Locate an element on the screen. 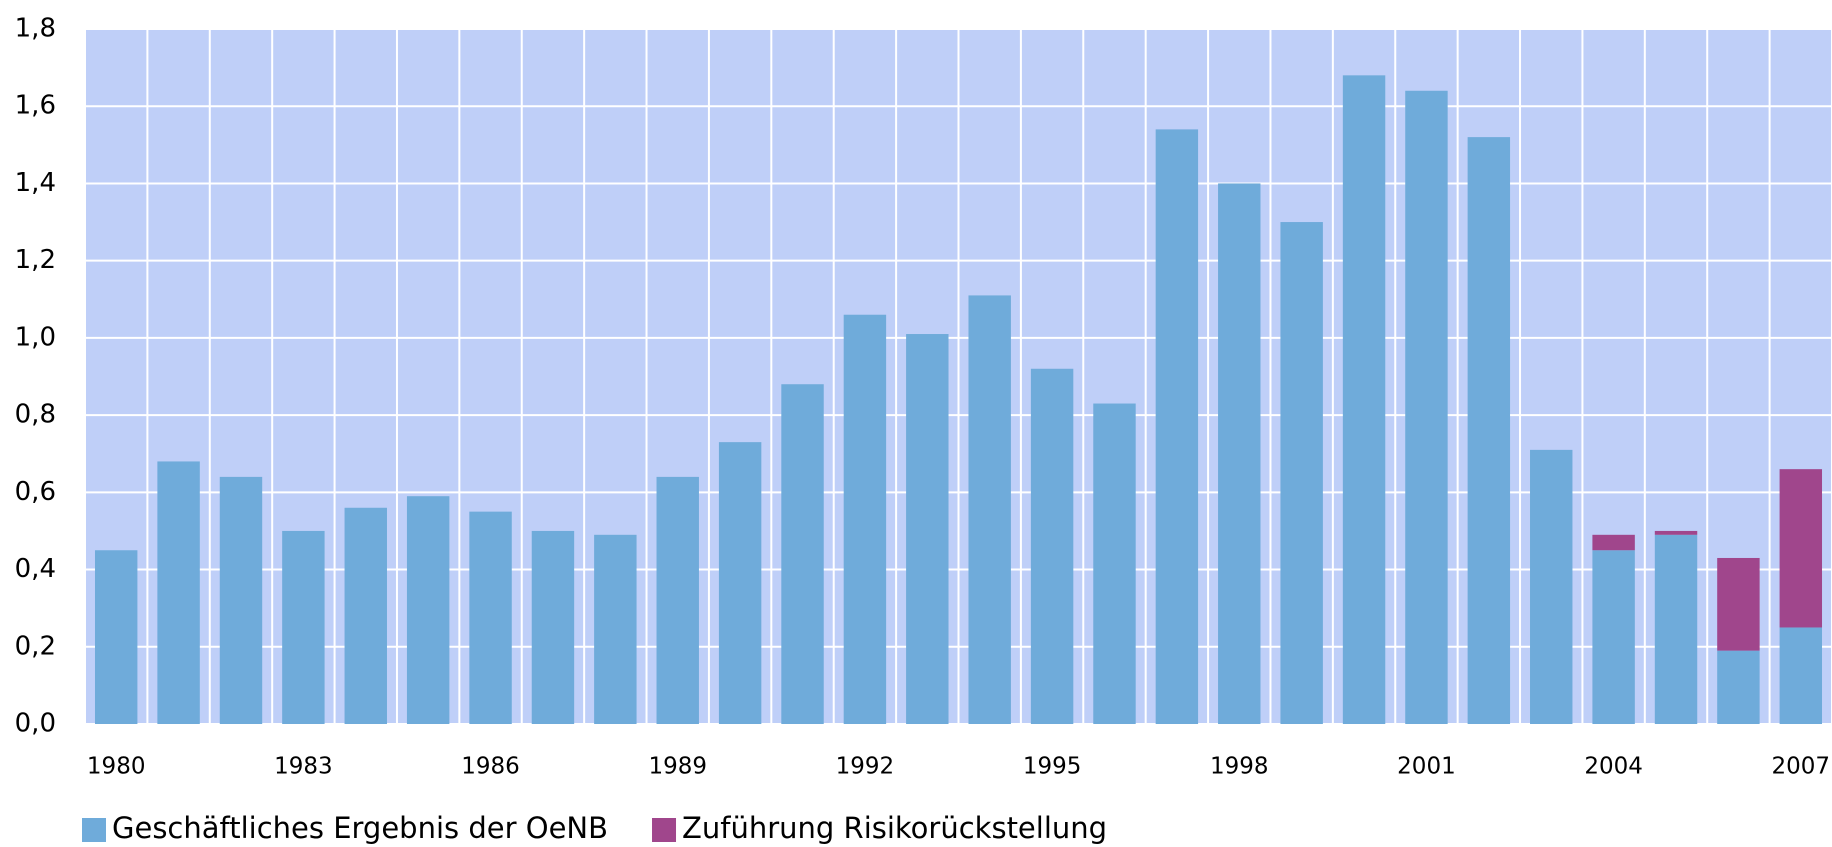 The width and height of the screenshot is (1832, 847). y-tick-label: 0,8 is located at coordinates (35, 415).